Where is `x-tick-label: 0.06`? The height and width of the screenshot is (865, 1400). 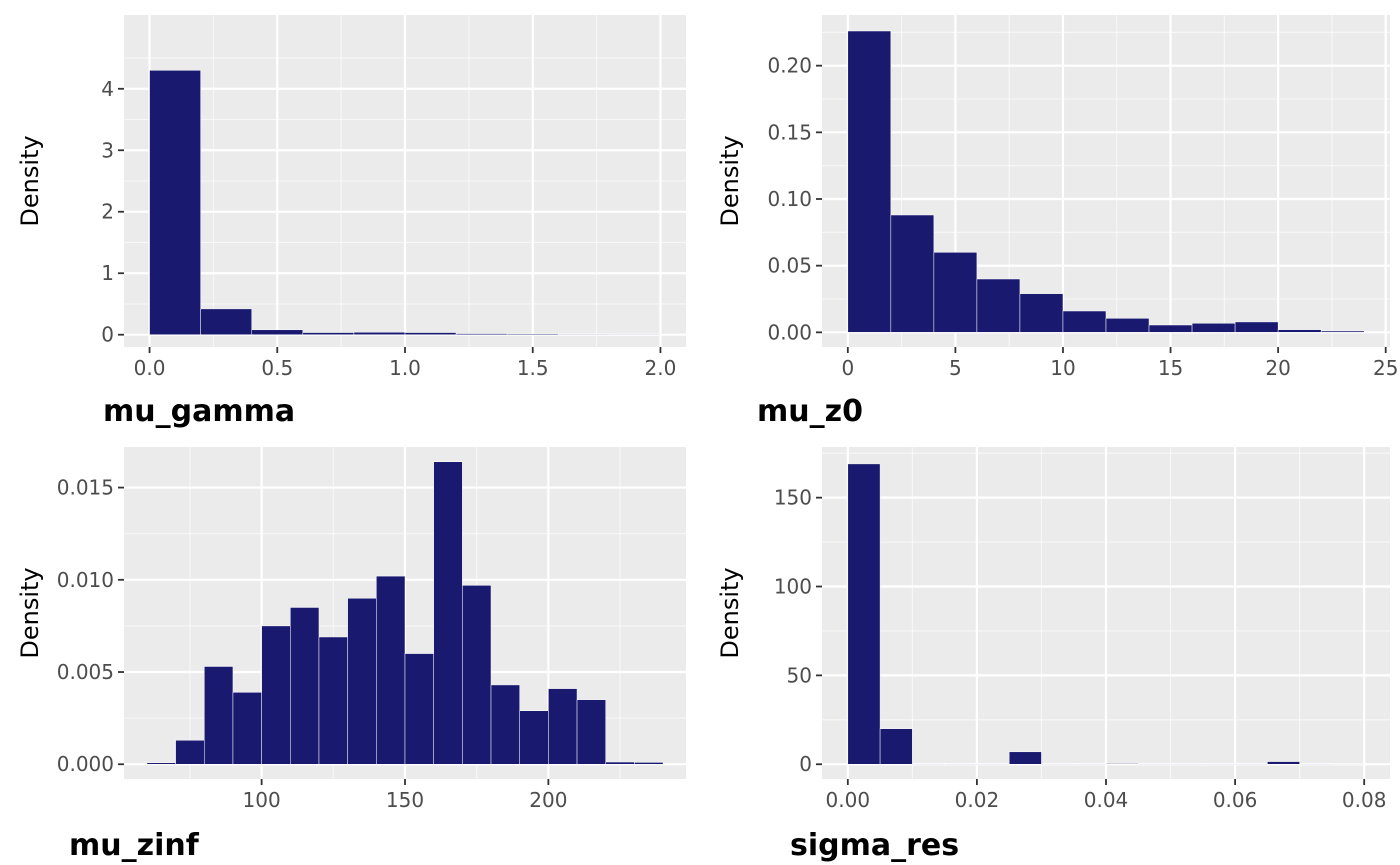
x-tick-label: 0.06 is located at coordinates (1235, 800).